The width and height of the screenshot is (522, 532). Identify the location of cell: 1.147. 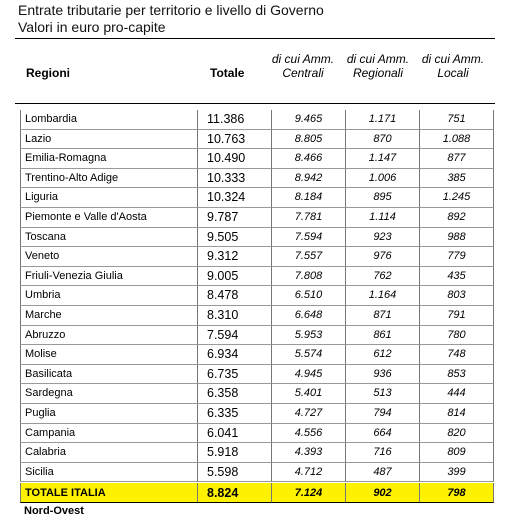
(383, 159).